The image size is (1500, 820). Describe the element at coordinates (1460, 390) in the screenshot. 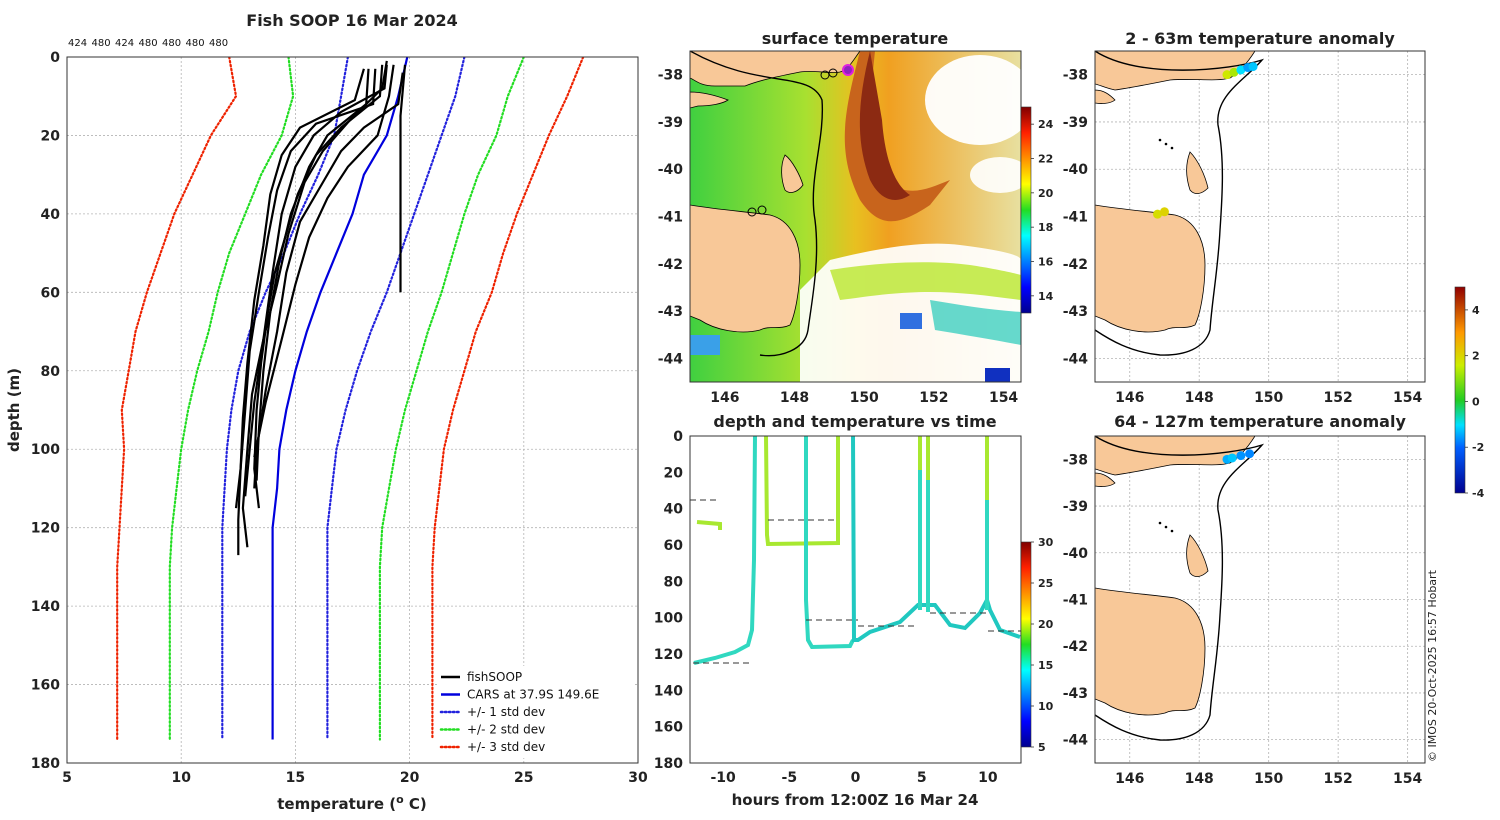

I see `anomaly-colorbar` at that location.